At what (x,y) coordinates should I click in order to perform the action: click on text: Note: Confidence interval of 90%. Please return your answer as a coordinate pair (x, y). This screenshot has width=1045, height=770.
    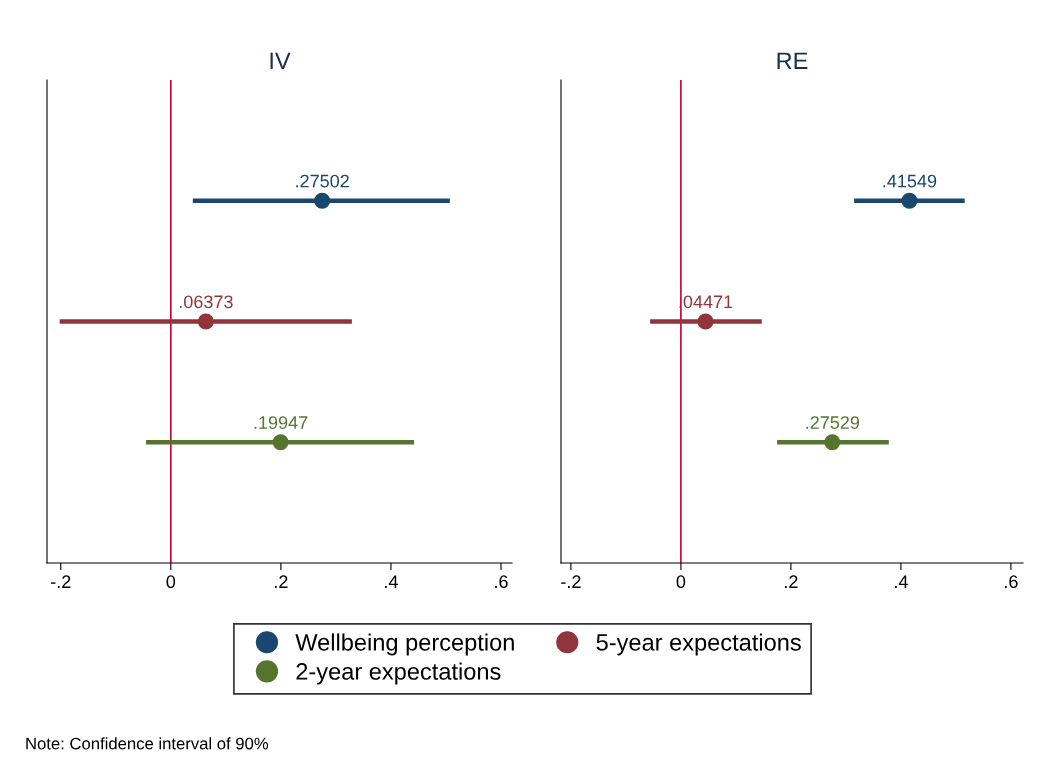
    Looking at the image, I should click on (147, 743).